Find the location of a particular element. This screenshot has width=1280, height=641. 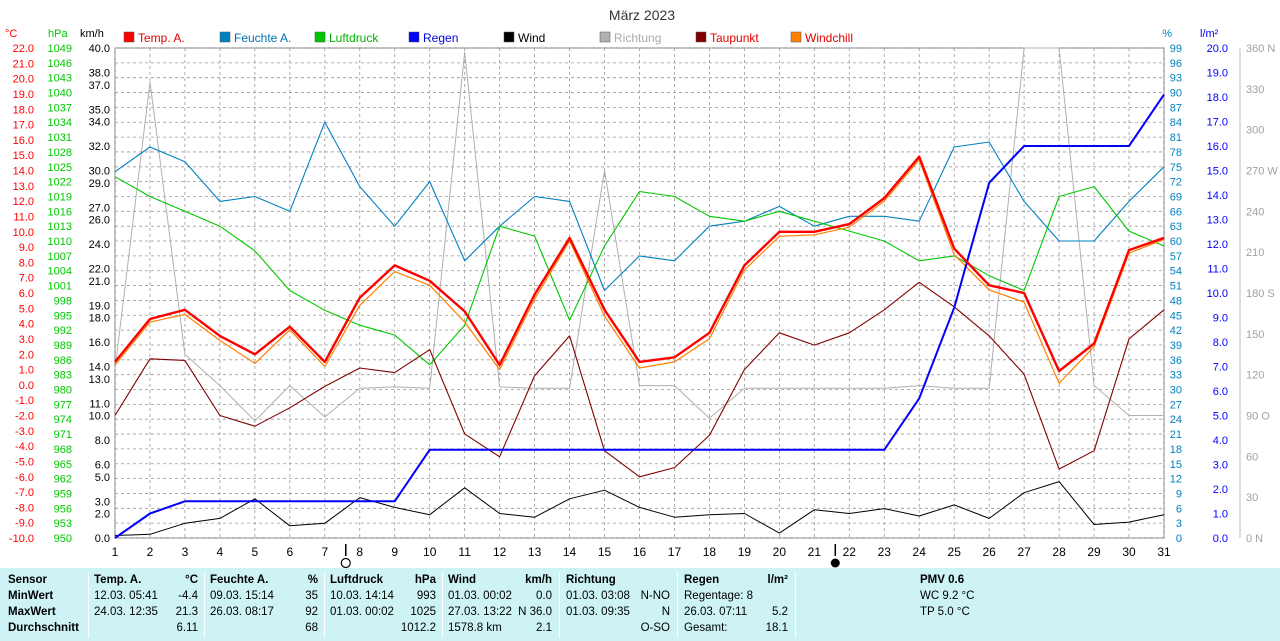

x-tick-label: 16 is located at coordinates (640, 552).